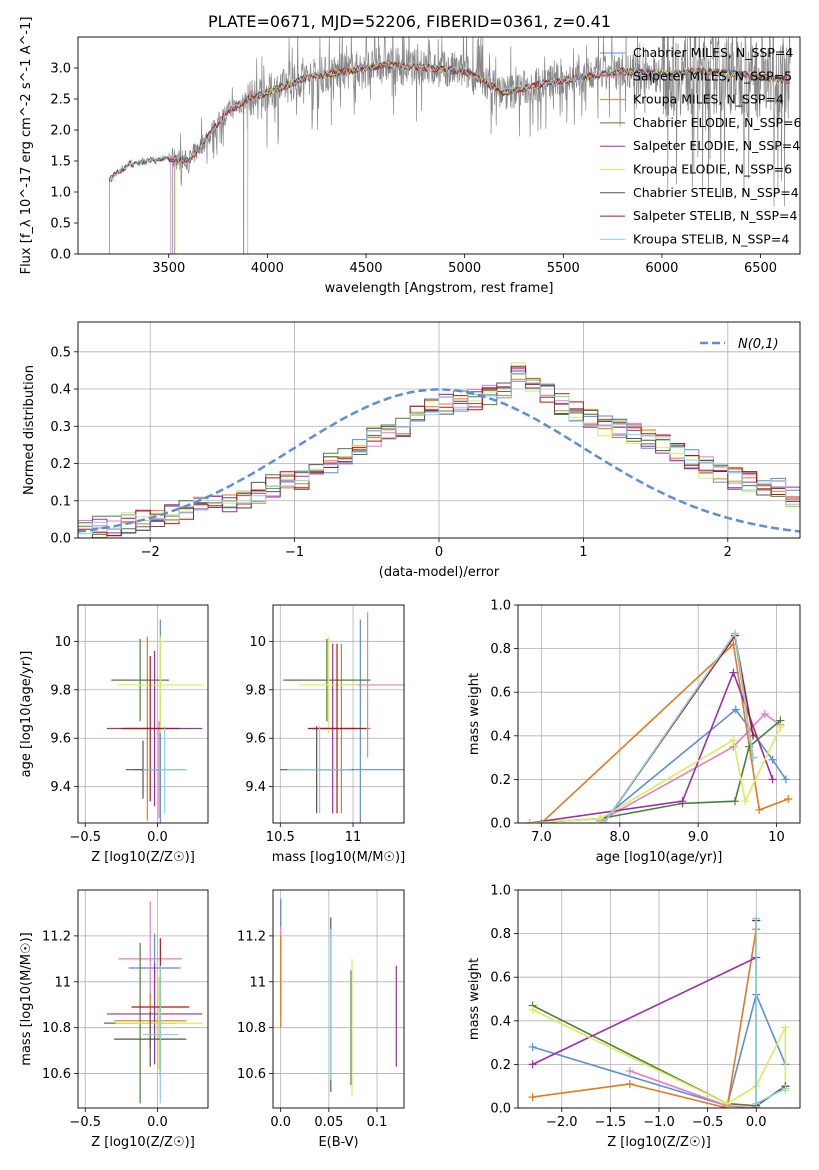  What do you see at coordinates (712, 169) in the screenshot?
I see `legend-entry: Kroupa ELODIE, N_SSP=6` at bounding box center [712, 169].